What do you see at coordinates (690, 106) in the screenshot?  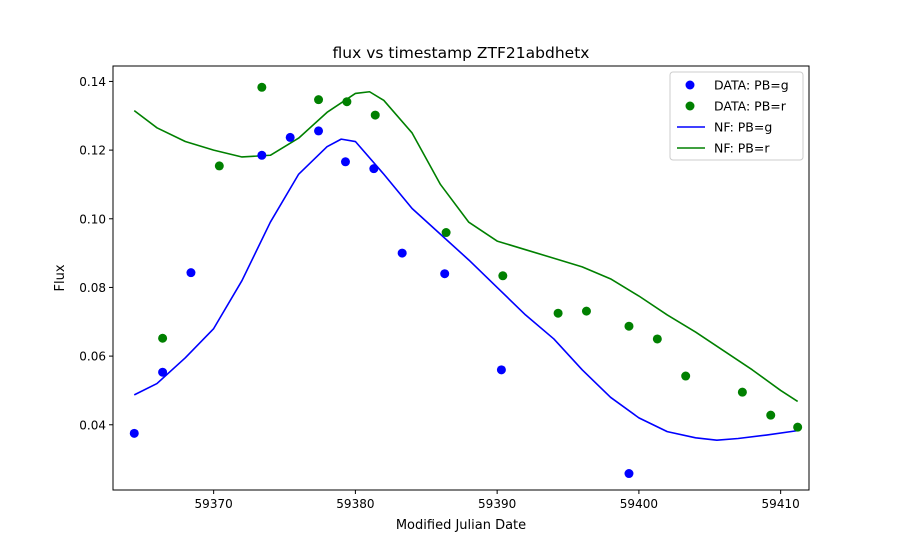 I see `legend-marker-data-r` at bounding box center [690, 106].